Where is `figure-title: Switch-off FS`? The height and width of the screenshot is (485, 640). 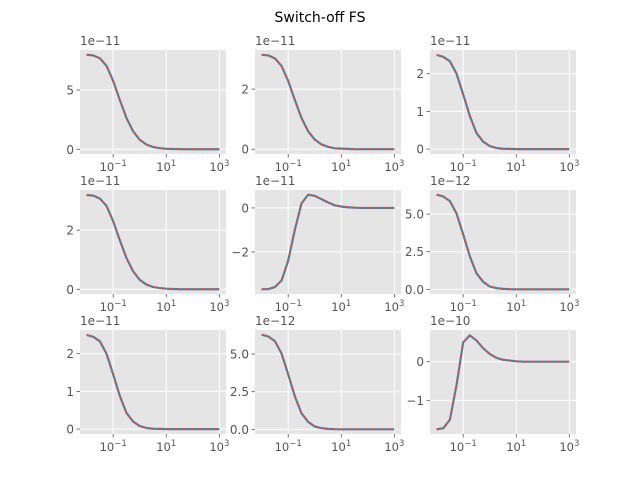
figure-title: Switch-off FS is located at coordinates (320, 18).